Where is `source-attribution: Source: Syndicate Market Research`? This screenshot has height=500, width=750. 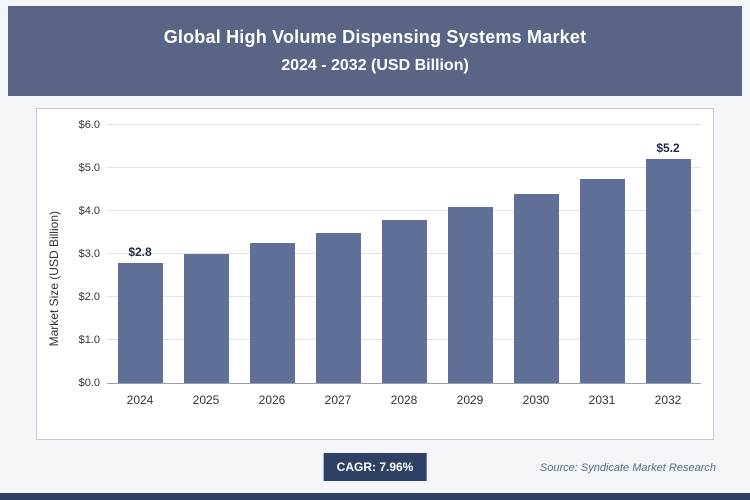 source-attribution: Source: Syndicate Market Research is located at coordinates (627, 468).